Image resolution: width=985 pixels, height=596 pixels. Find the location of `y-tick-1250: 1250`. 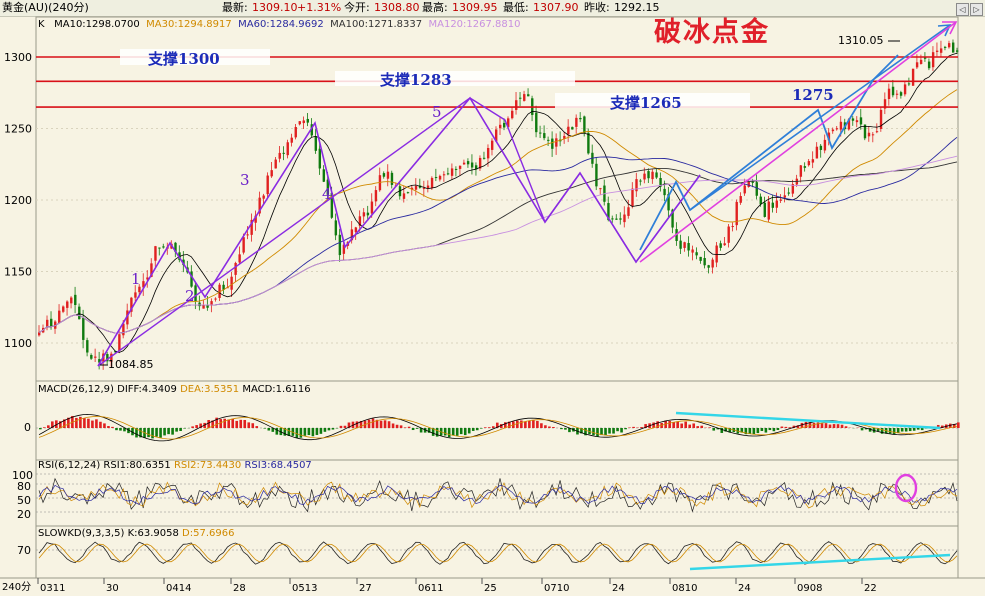

y-tick-1250: 1250 is located at coordinates (18, 129).